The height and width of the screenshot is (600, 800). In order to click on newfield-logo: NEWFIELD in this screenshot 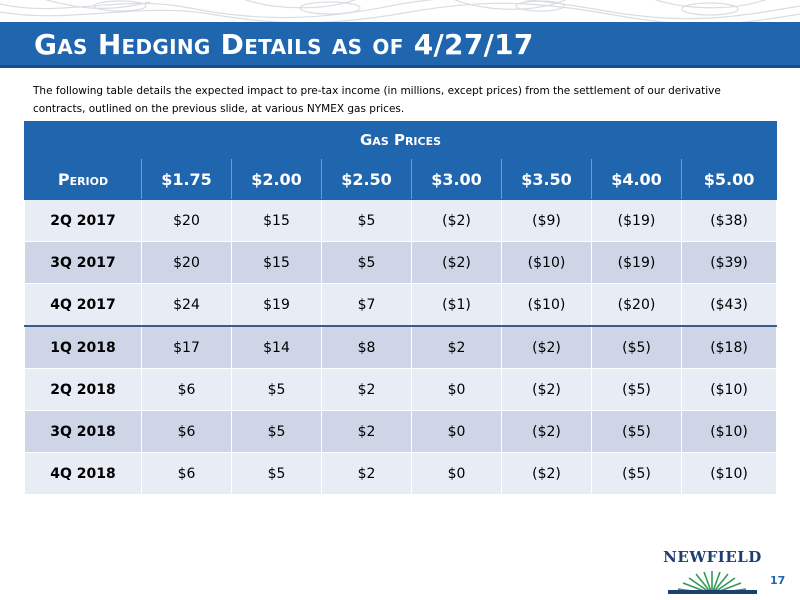, I will do `click(712, 571)`.